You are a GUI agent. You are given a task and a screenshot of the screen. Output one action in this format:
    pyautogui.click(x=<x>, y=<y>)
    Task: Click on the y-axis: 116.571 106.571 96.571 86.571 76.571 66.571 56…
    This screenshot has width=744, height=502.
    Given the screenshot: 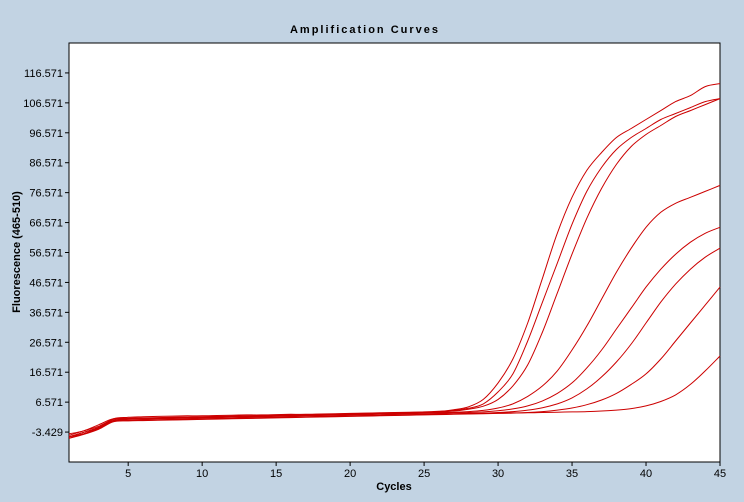 What is the action you would take?
    pyautogui.click(x=46, y=253)
    